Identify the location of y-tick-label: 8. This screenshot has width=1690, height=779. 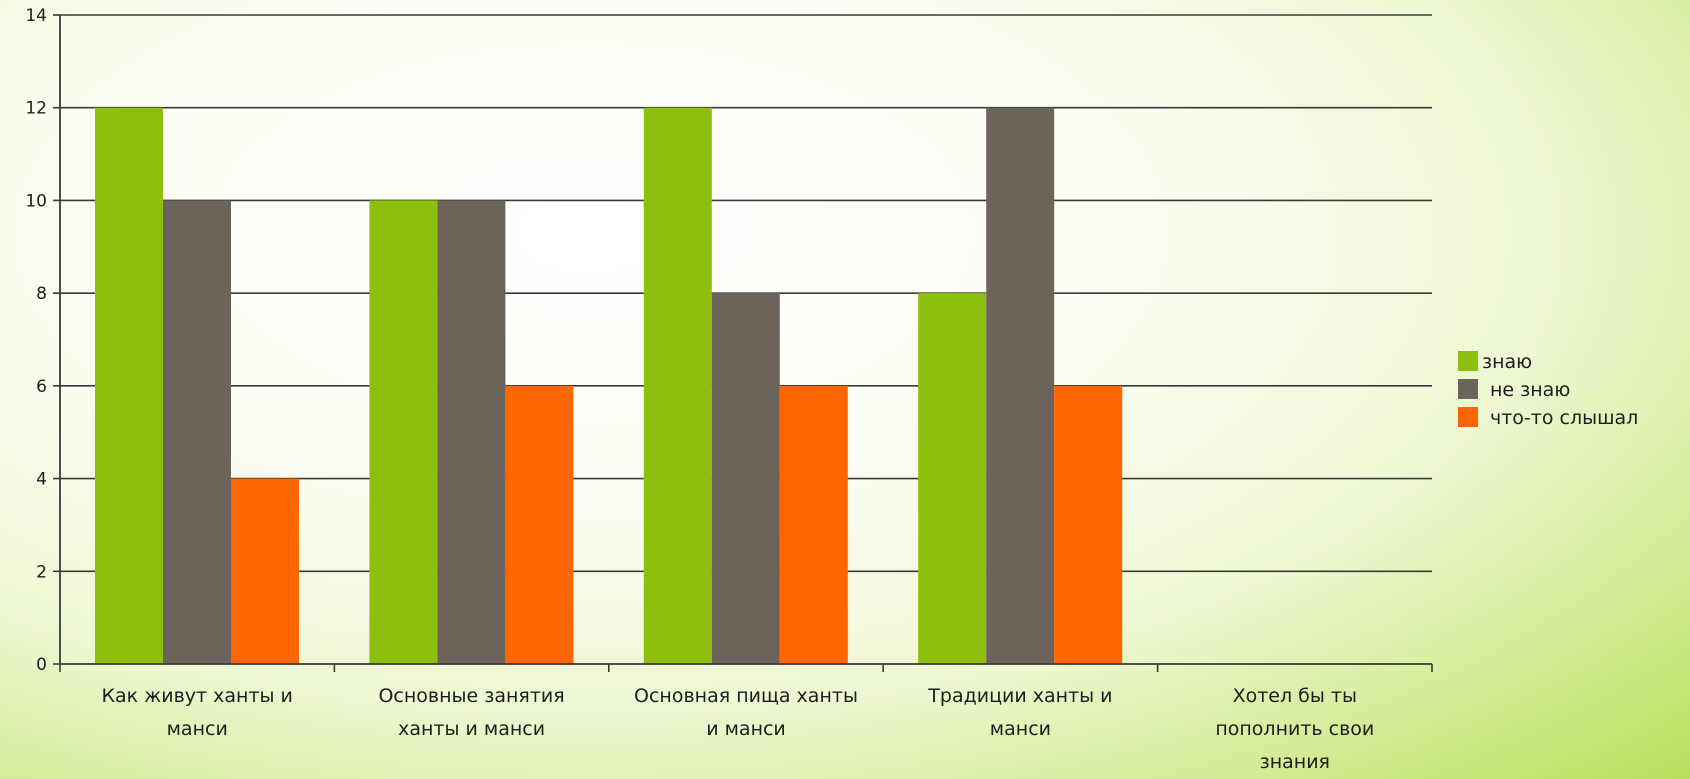
(41, 294).